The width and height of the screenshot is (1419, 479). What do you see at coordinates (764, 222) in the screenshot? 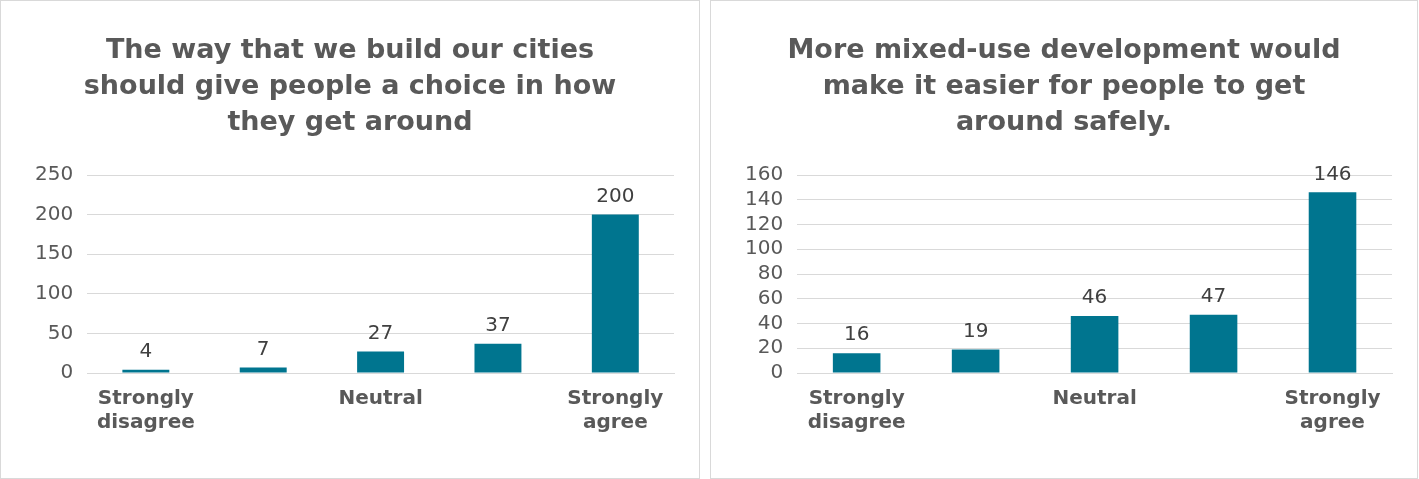
I see `y-tick-label: 120` at bounding box center [764, 222].